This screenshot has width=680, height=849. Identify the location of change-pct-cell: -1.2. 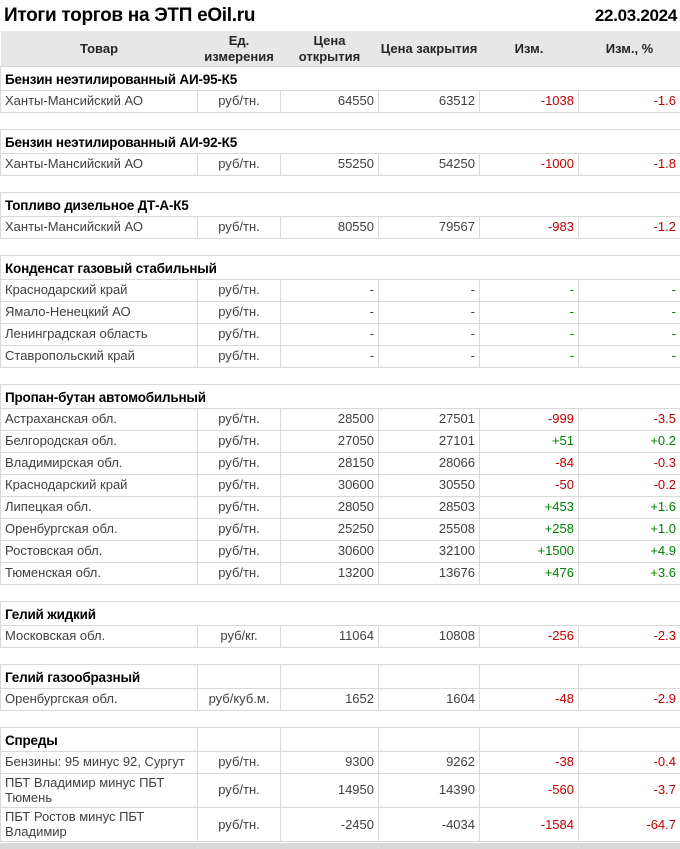
(629, 228).